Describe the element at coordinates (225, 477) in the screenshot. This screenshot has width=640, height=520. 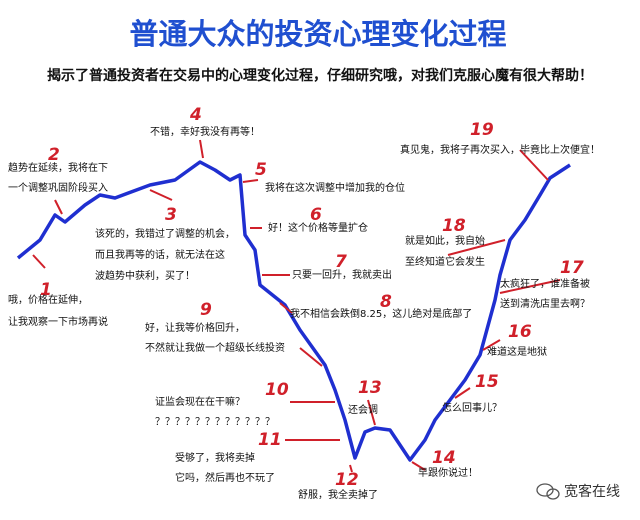
I see `stage-text: 它吗，然后再也不玩了` at that location.